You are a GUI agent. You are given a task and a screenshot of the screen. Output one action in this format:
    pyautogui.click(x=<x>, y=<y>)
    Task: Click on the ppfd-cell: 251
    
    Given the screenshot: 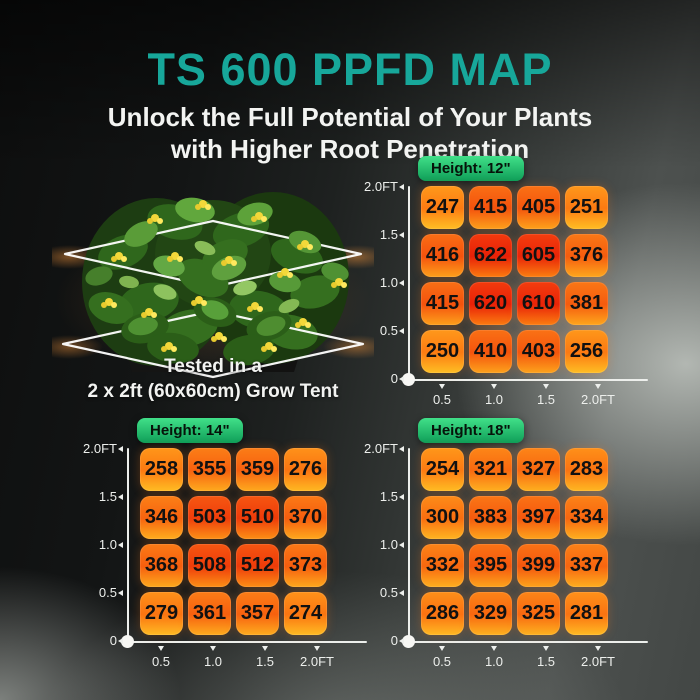 What is the action you would take?
    pyautogui.click(x=586, y=207)
    